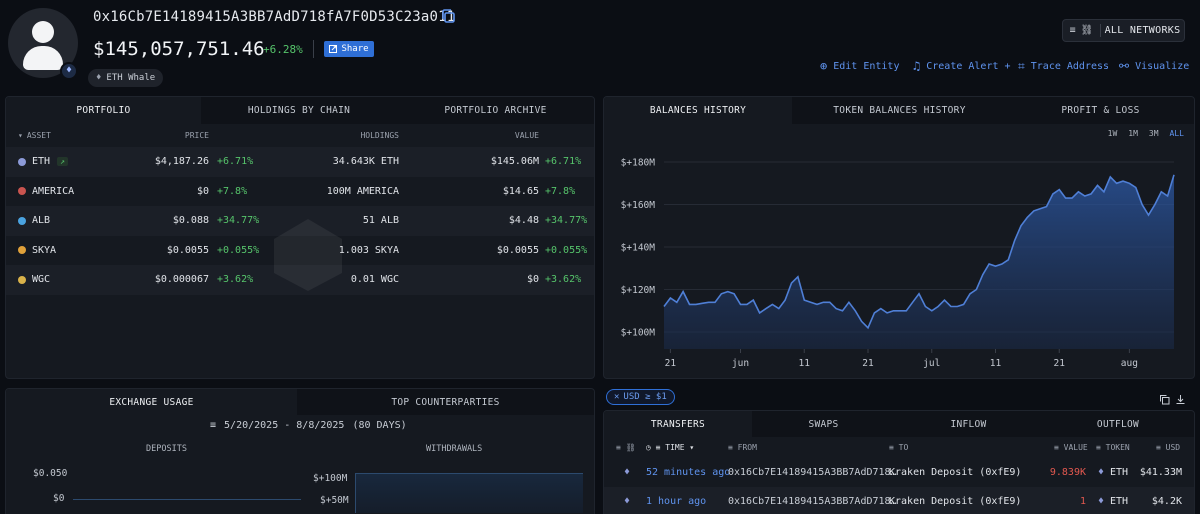 The image size is (1200, 514). Describe the element at coordinates (374, 280) in the screenshot. I see `asset-holdings: 0.01 WGC` at that location.